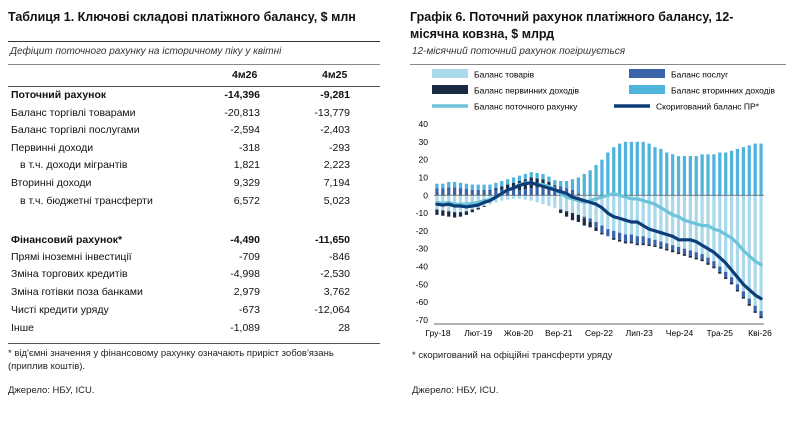 This screenshot has height=427, width=788. Describe the element at coordinates (245, 274) in the screenshot. I see `row-value-4m26: -4,998` at that location.